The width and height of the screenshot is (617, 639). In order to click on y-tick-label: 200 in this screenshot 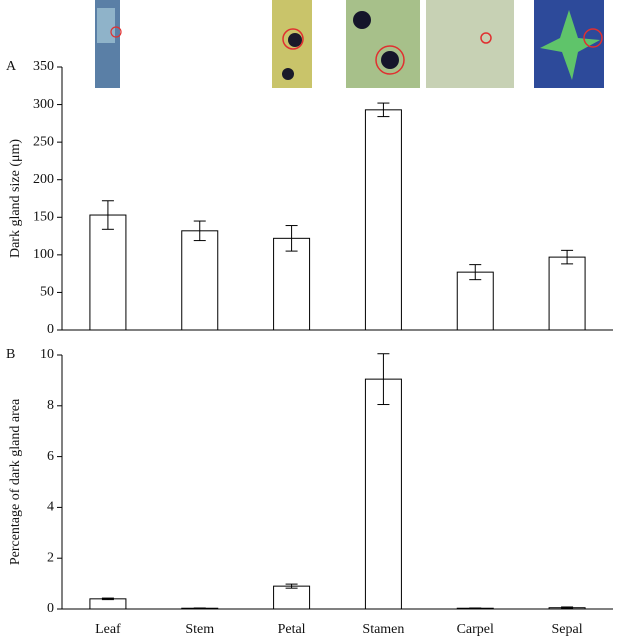, I will do `click(43, 179)`.